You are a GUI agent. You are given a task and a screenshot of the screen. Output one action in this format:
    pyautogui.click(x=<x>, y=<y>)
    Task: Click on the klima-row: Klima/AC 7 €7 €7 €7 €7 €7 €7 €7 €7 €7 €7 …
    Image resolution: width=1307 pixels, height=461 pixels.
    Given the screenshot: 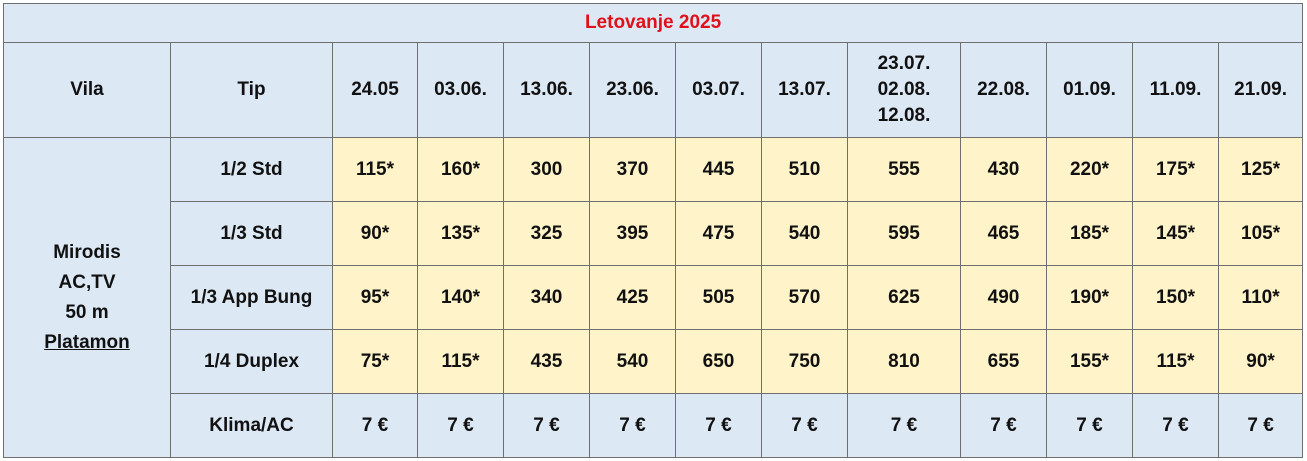 What is the action you would take?
    pyautogui.click(x=654, y=425)
    